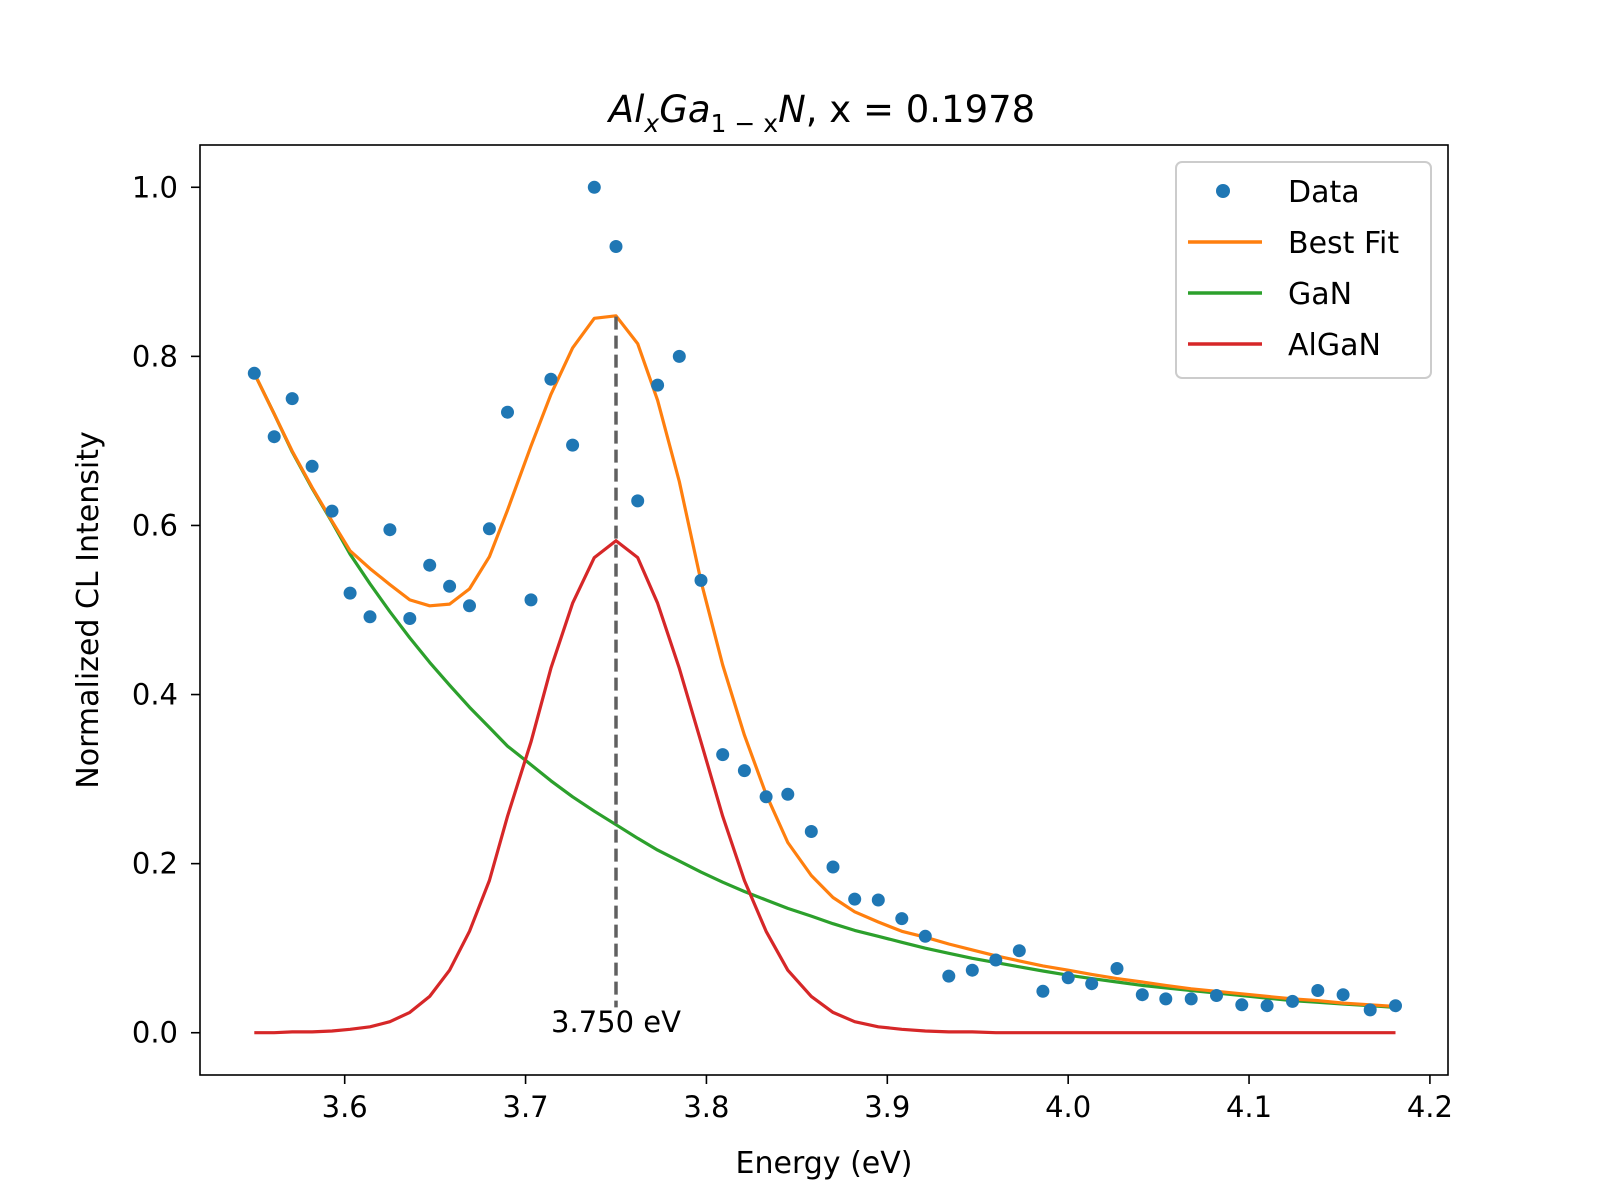  I want to click on title-sub-1mx: 1 − x, so click(745, 123).